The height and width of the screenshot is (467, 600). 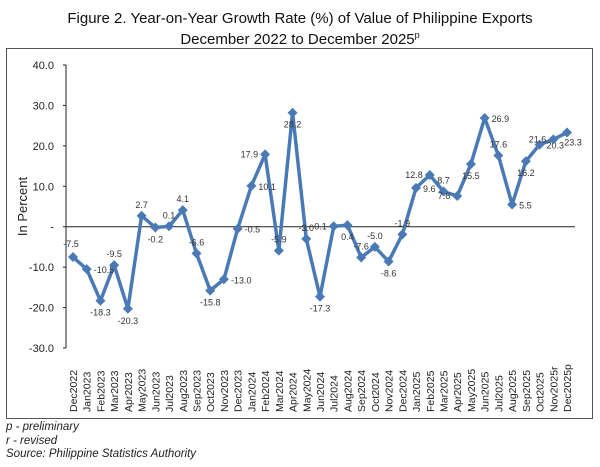 I want to click on x-tick-label: Dec2024, so click(x=403, y=391).